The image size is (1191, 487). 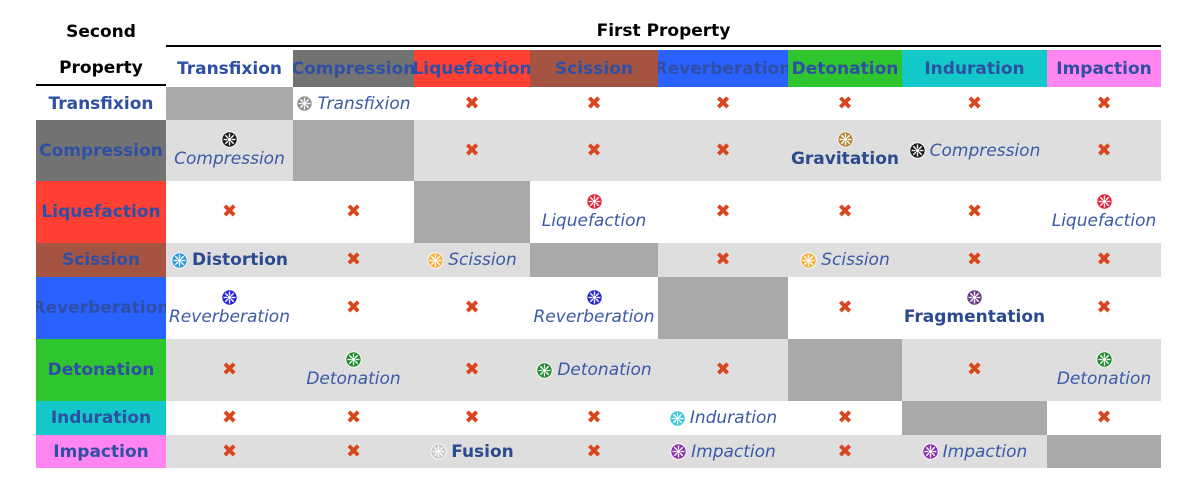 I want to click on column-header-label: Transfixion, so click(x=229, y=68).